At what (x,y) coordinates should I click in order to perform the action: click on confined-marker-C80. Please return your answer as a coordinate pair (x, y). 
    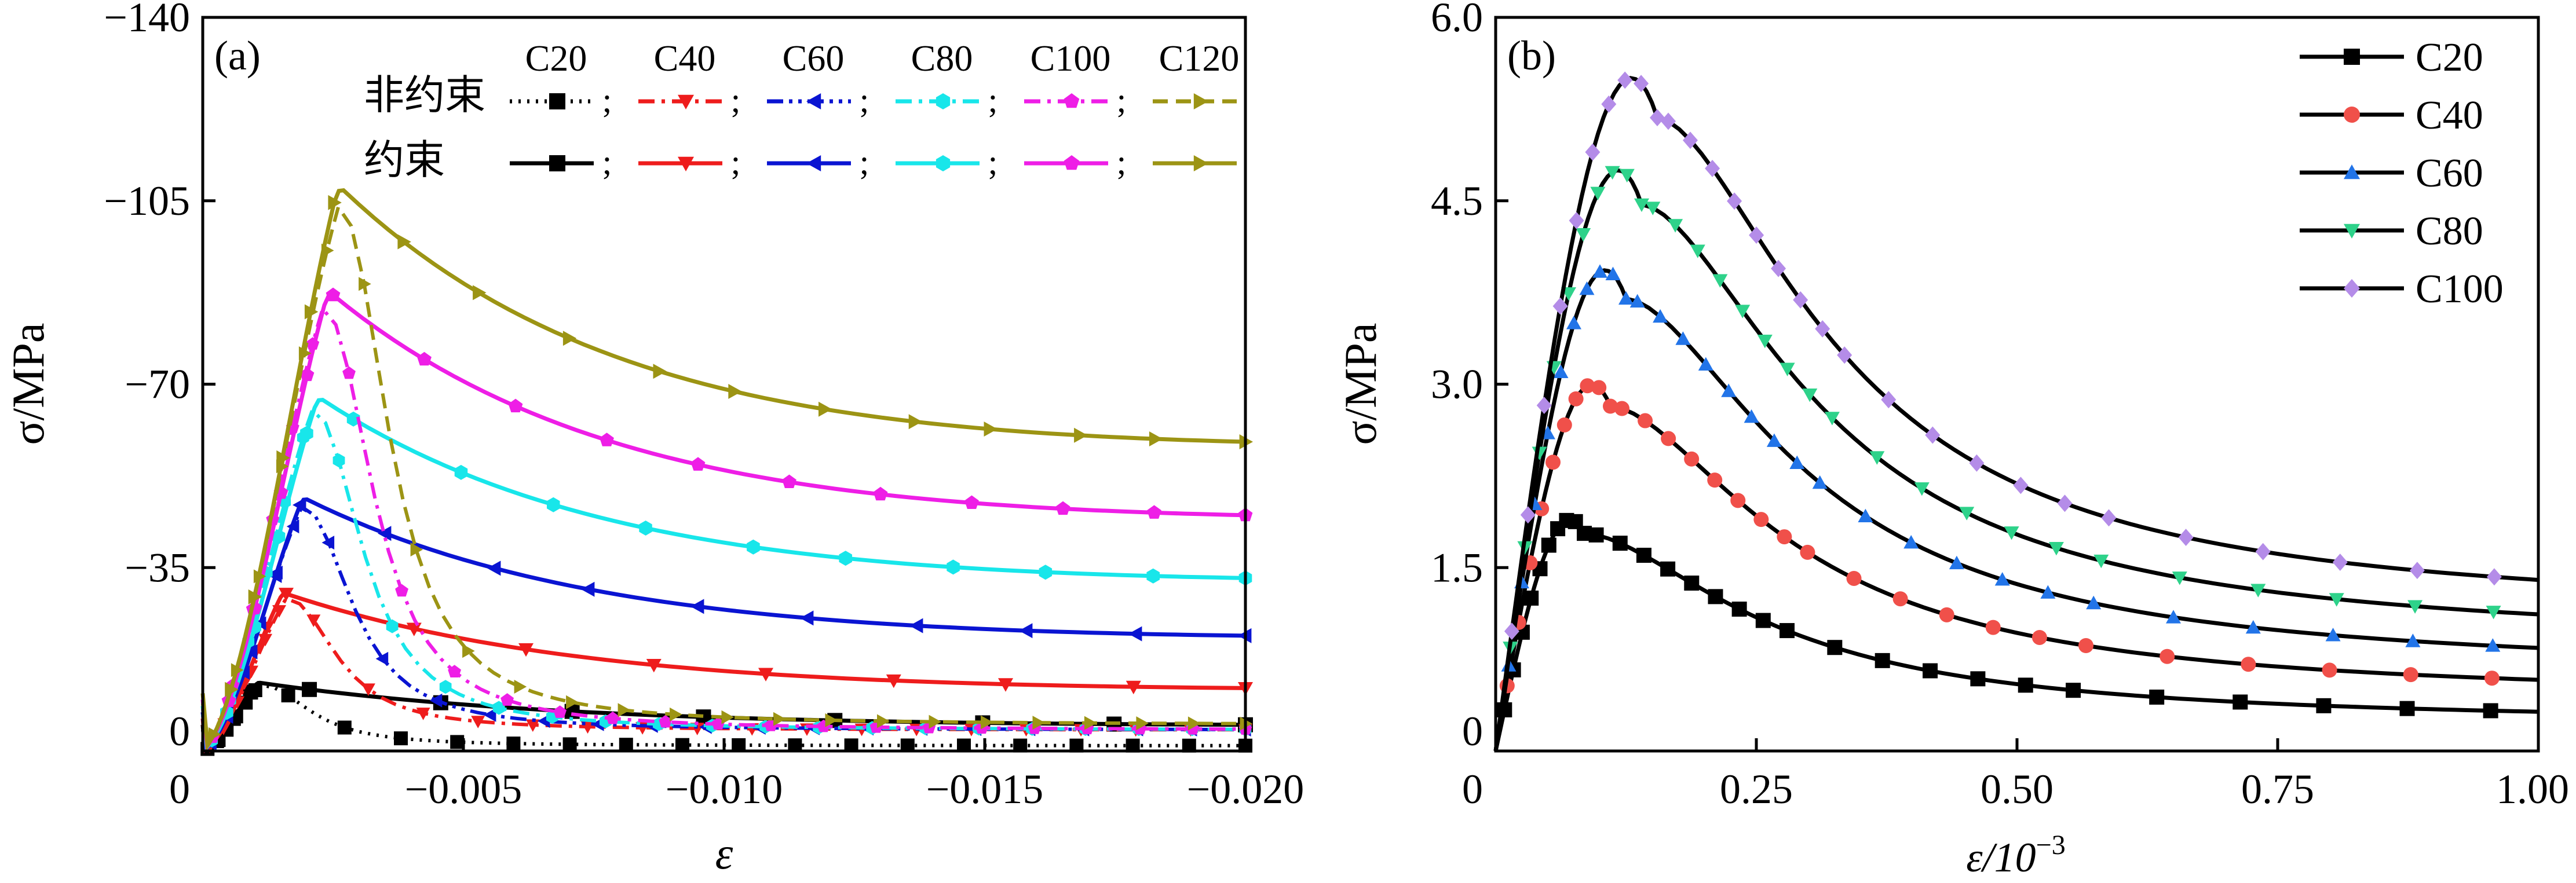
    Looking at the image, I should click on (1046, 572).